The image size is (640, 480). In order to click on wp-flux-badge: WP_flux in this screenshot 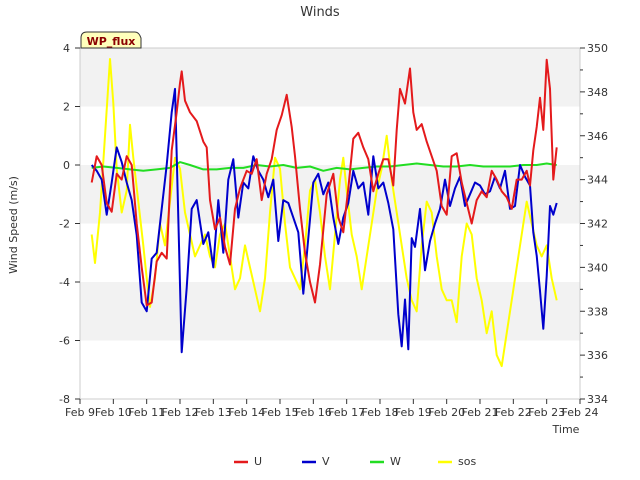, I will do `click(111, 40)`.